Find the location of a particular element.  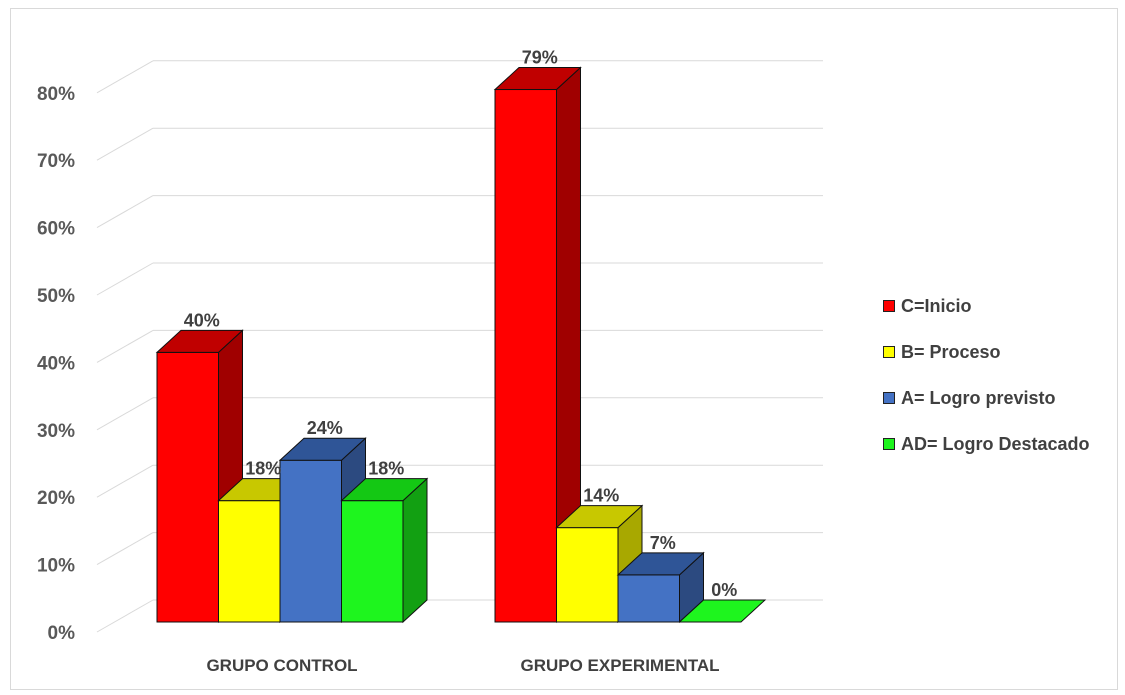

legend-item: A= Logro previsto is located at coordinates (986, 398).